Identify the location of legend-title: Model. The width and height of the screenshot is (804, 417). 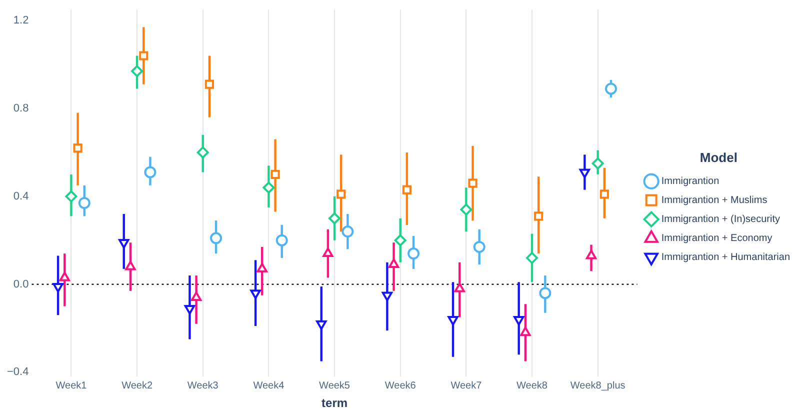
(719, 157).